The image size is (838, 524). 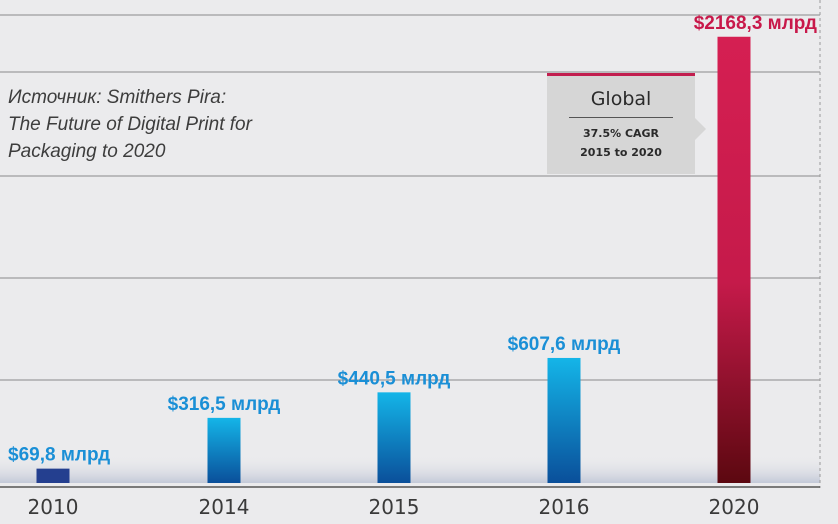 I want to click on x-tick-2014: 2014, so click(x=224, y=507).